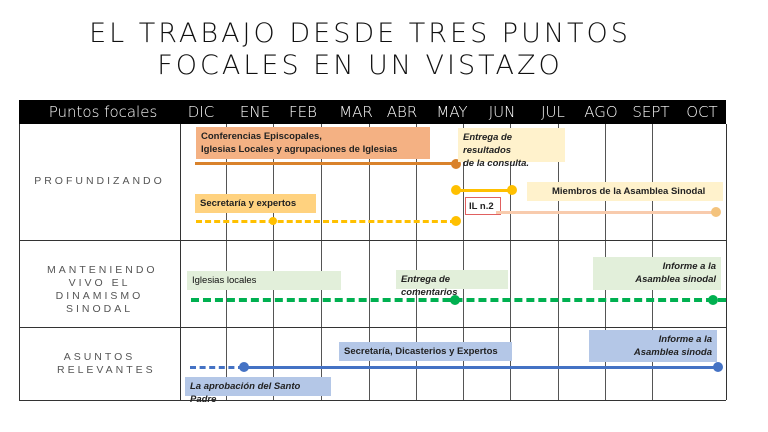 The image size is (768, 432). Describe the element at coordinates (273, 221) in the screenshot. I see `secretaria-mid-dot` at that location.